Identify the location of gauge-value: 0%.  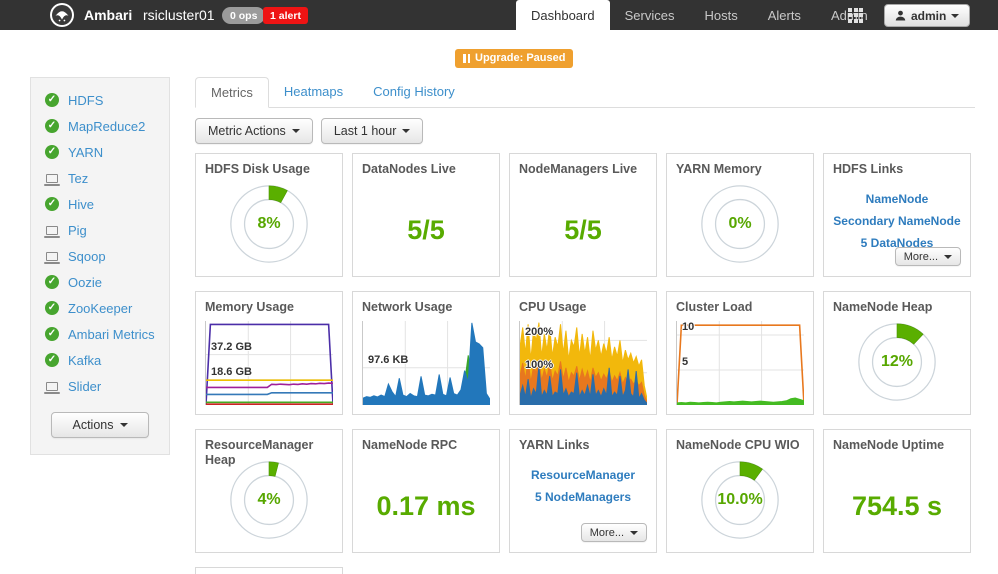
(740, 223).